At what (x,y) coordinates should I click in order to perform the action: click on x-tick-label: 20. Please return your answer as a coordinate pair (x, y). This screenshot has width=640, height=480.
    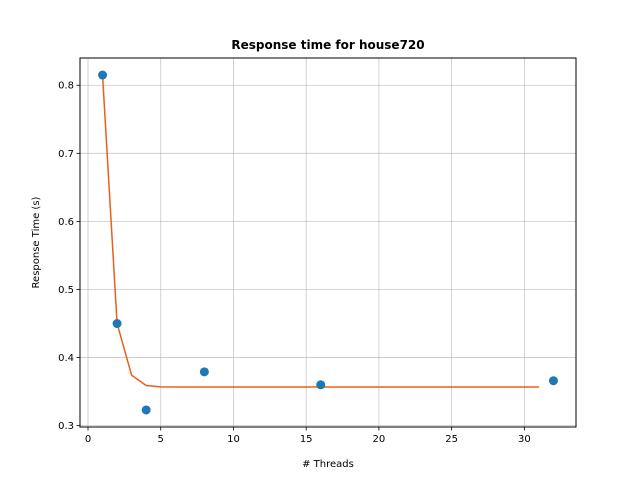
    Looking at the image, I should click on (379, 439).